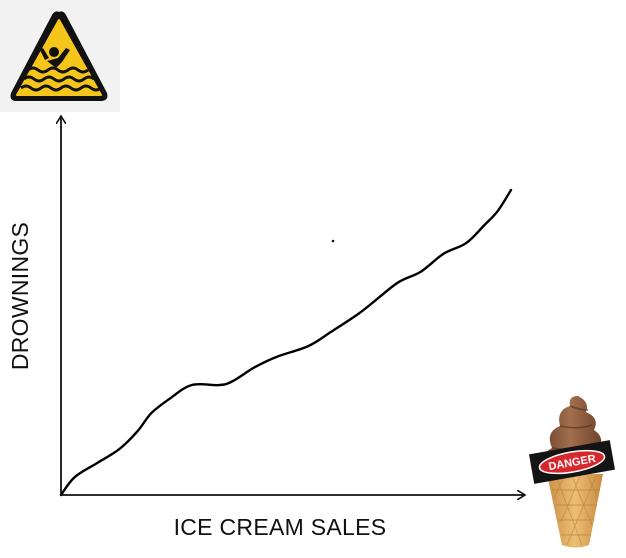 The height and width of the screenshot is (558, 626). What do you see at coordinates (333, 241) in the screenshot?
I see `stray-dot` at bounding box center [333, 241].